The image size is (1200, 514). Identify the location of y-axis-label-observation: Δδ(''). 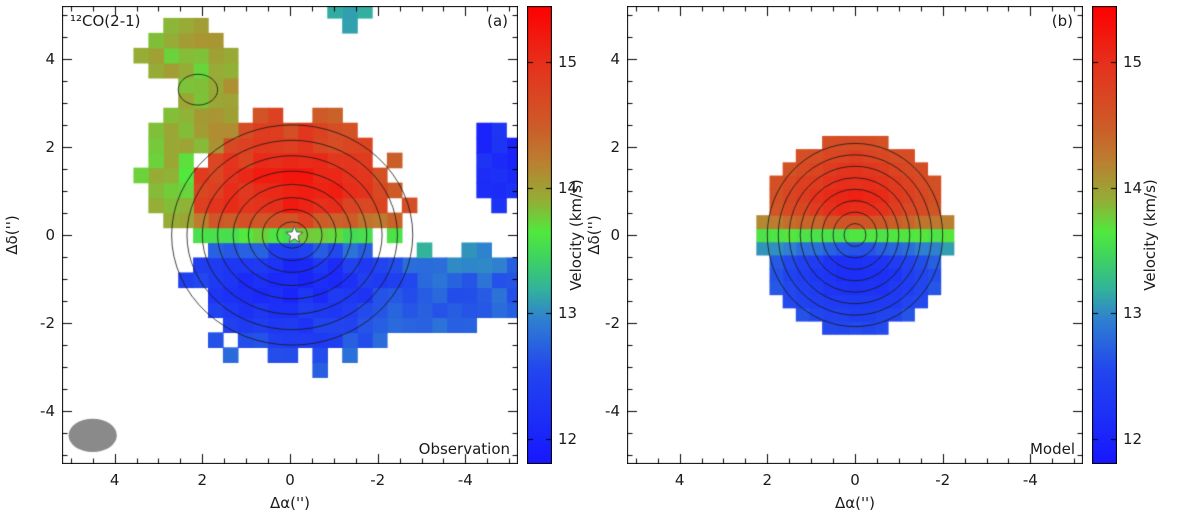
(12, 235).